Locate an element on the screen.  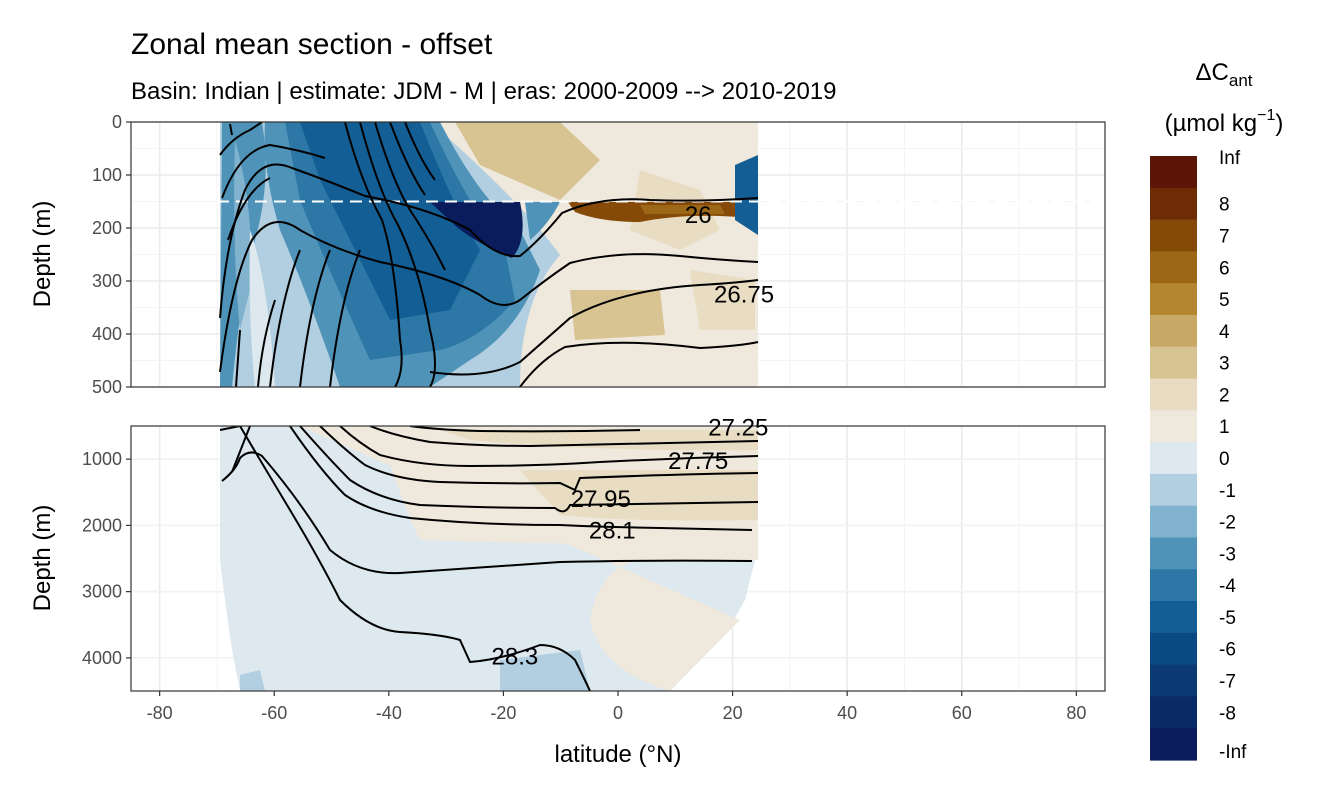
x-tick-label: 80 is located at coordinates (1076, 713).